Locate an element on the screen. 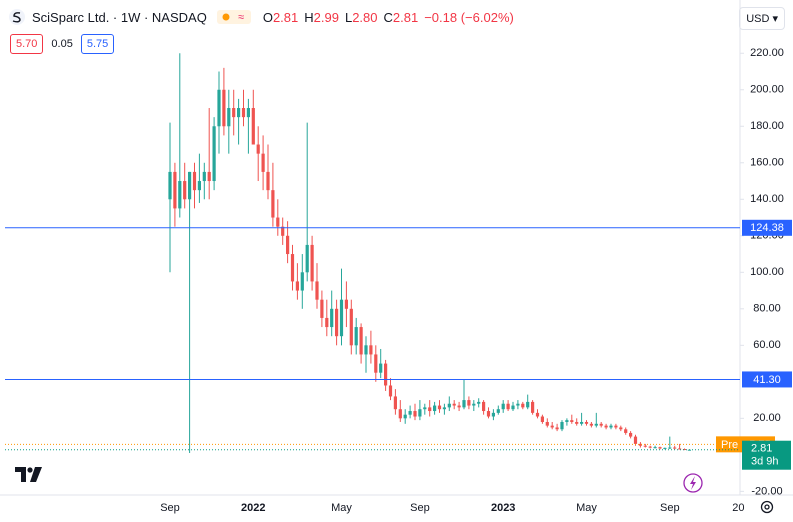  bid-price: 5.70 is located at coordinates (27, 44).